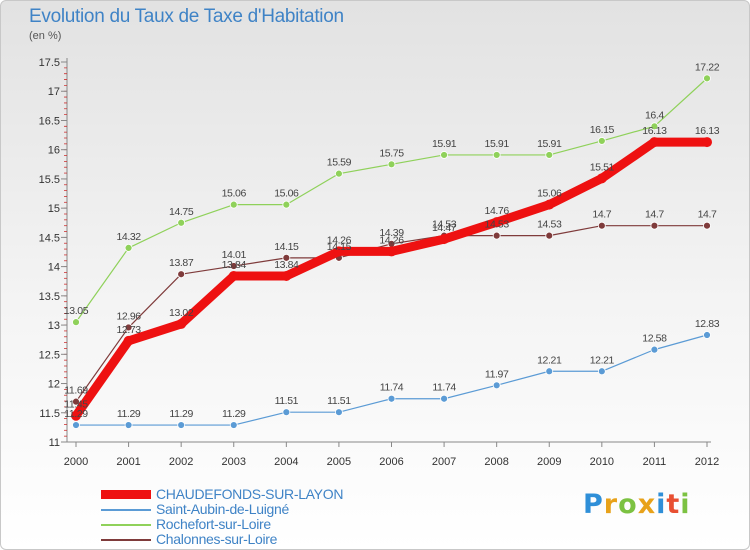 Image resolution: width=750 pixels, height=550 pixels. Describe the element at coordinates (287, 401) in the screenshot. I see `data-label: 11.51` at that location.